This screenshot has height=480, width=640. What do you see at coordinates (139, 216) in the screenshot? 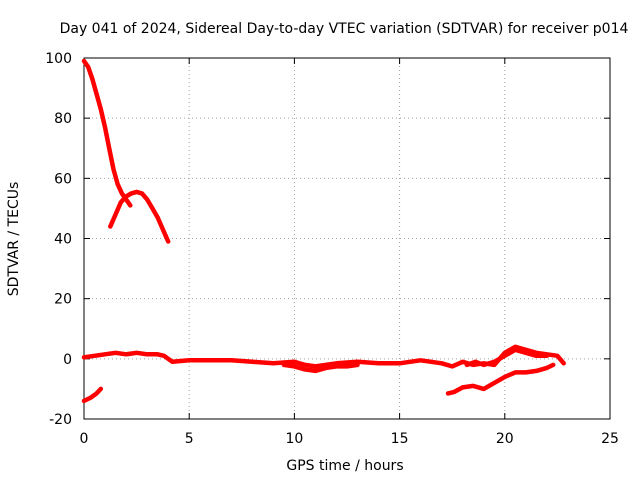
I see `series-arc` at bounding box center [139, 216].